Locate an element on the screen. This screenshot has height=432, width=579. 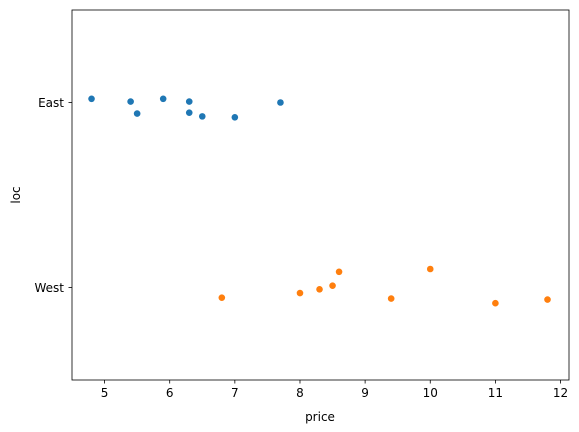
x-tick-label: 5 is located at coordinates (105, 393).